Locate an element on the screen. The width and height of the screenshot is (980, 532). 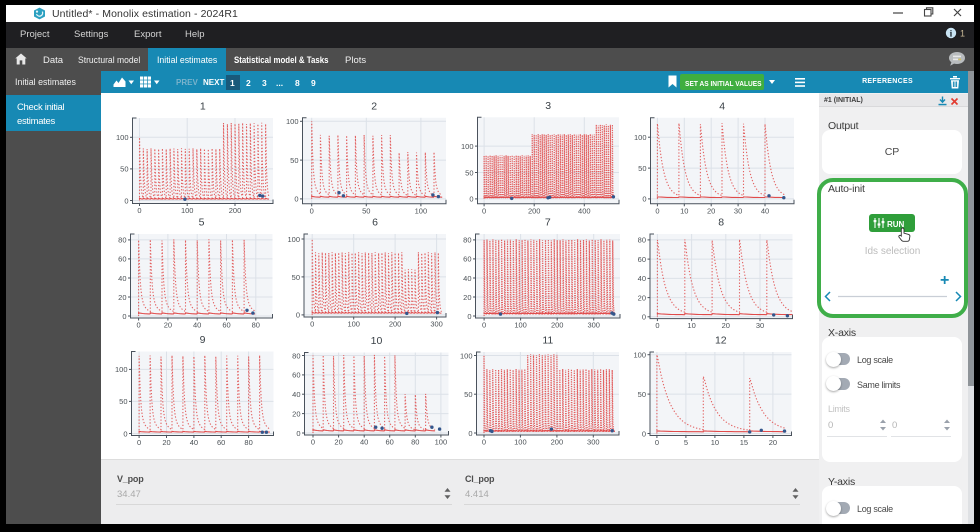
svg-text: 400 is located at coordinates (584, 210).